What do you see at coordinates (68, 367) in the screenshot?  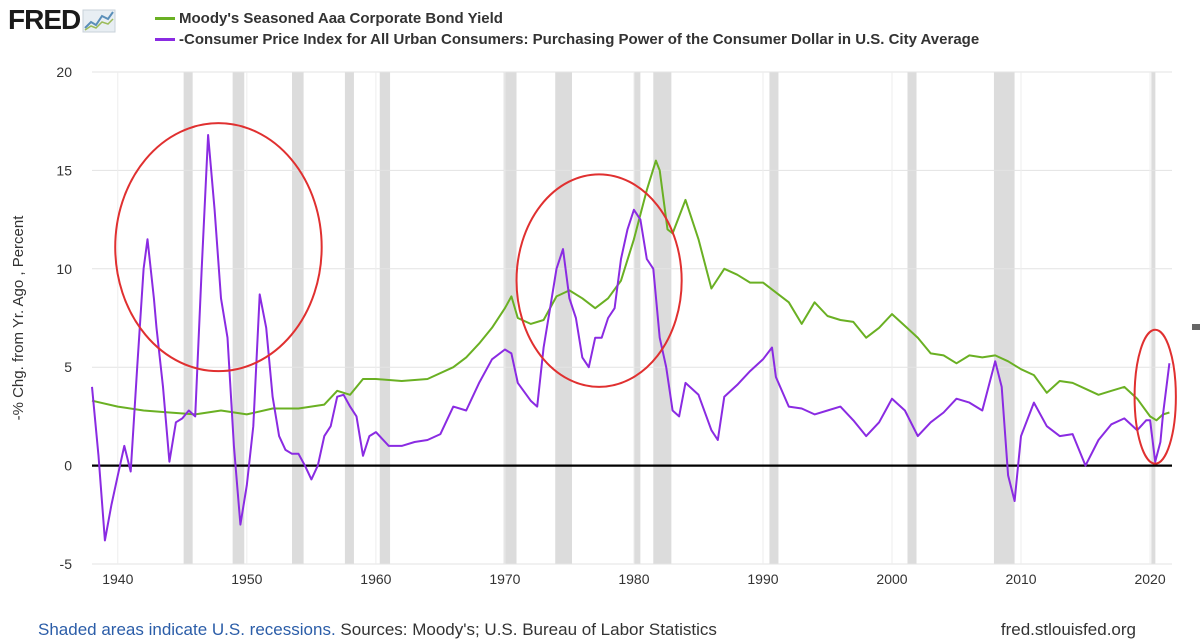 I see `y-tick-label-2: 5` at bounding box center [68, 367].